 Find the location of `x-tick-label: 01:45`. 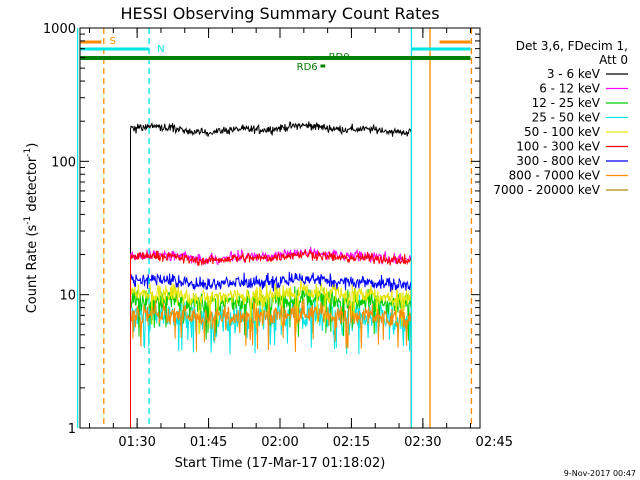

x-tick-label: 01:45 is located at coordinates (208, 442).